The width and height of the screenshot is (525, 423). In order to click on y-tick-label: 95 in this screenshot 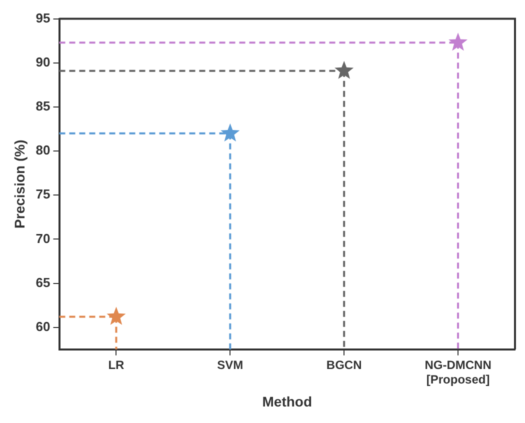, I will do `click(43, 18)`.